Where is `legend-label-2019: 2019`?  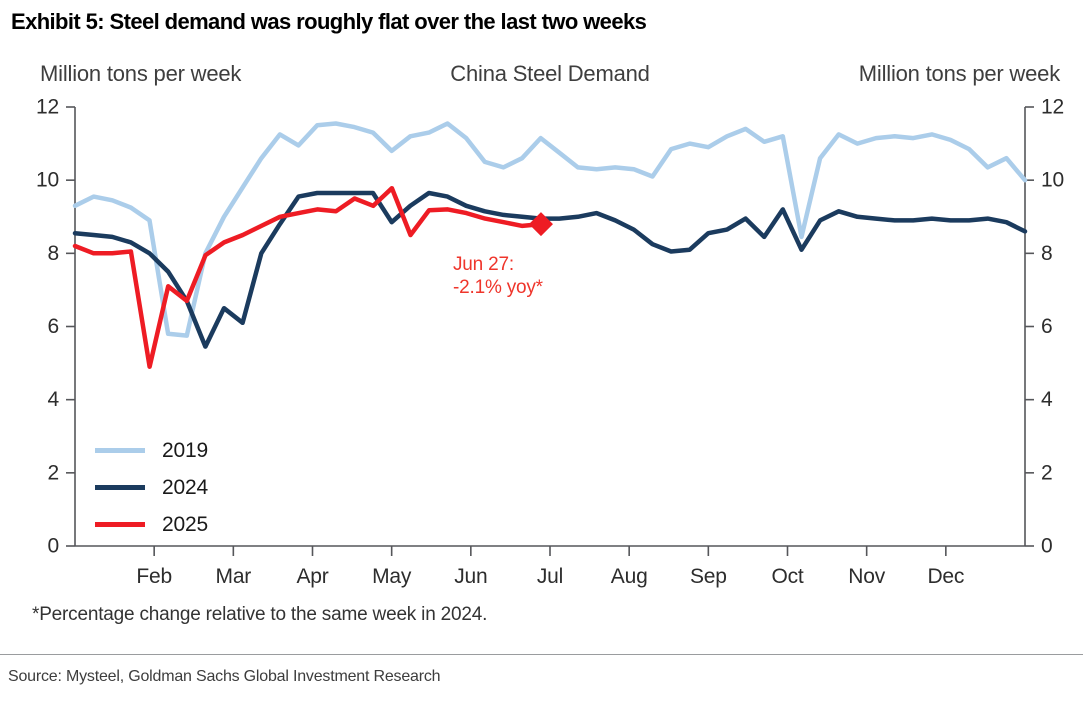
legend-label-2019: 2019 is located at coordinates (185, 450).